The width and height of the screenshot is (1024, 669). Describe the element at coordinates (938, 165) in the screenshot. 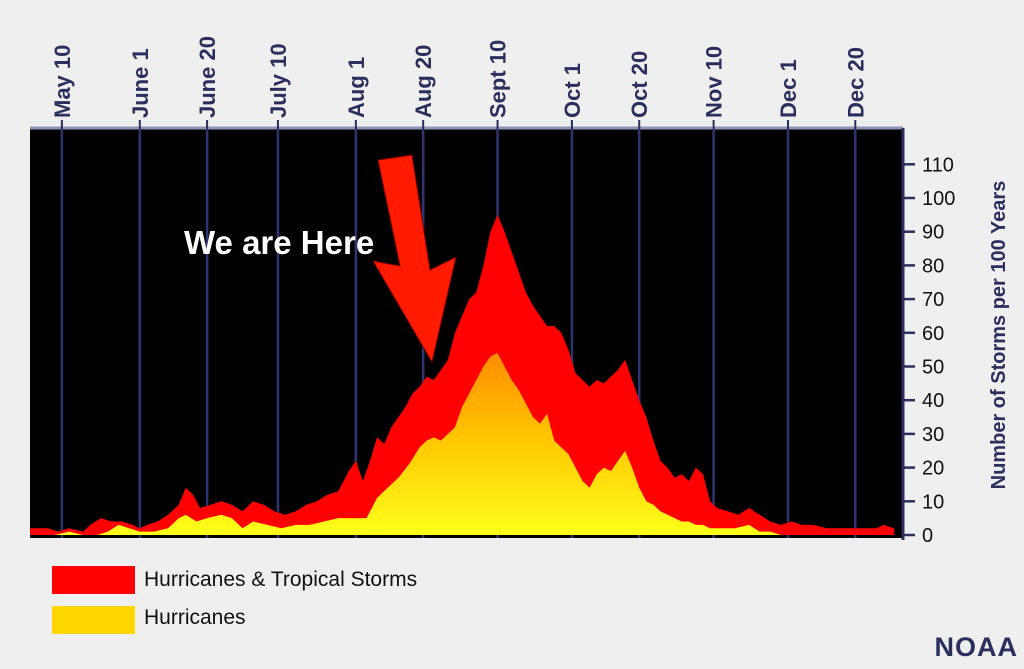

I see `y-tick-label: 110` at that location.